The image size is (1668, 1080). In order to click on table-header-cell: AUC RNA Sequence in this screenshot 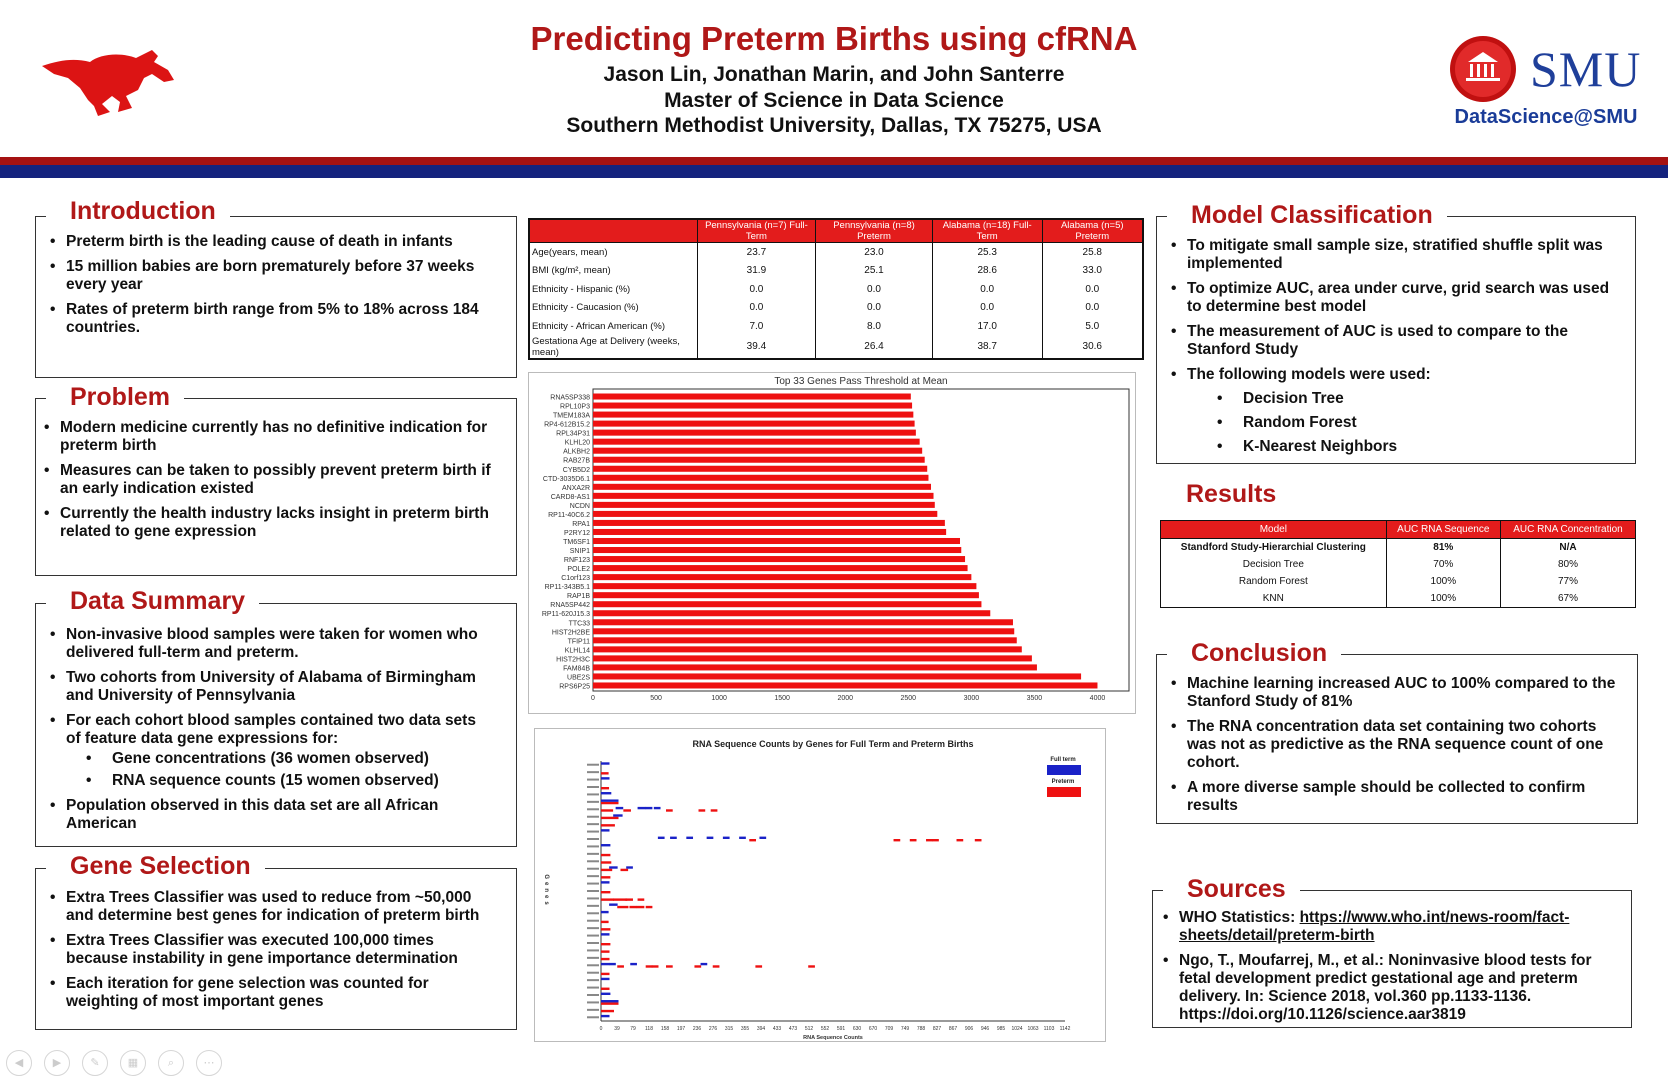, I will do `click(1443, 529)`.